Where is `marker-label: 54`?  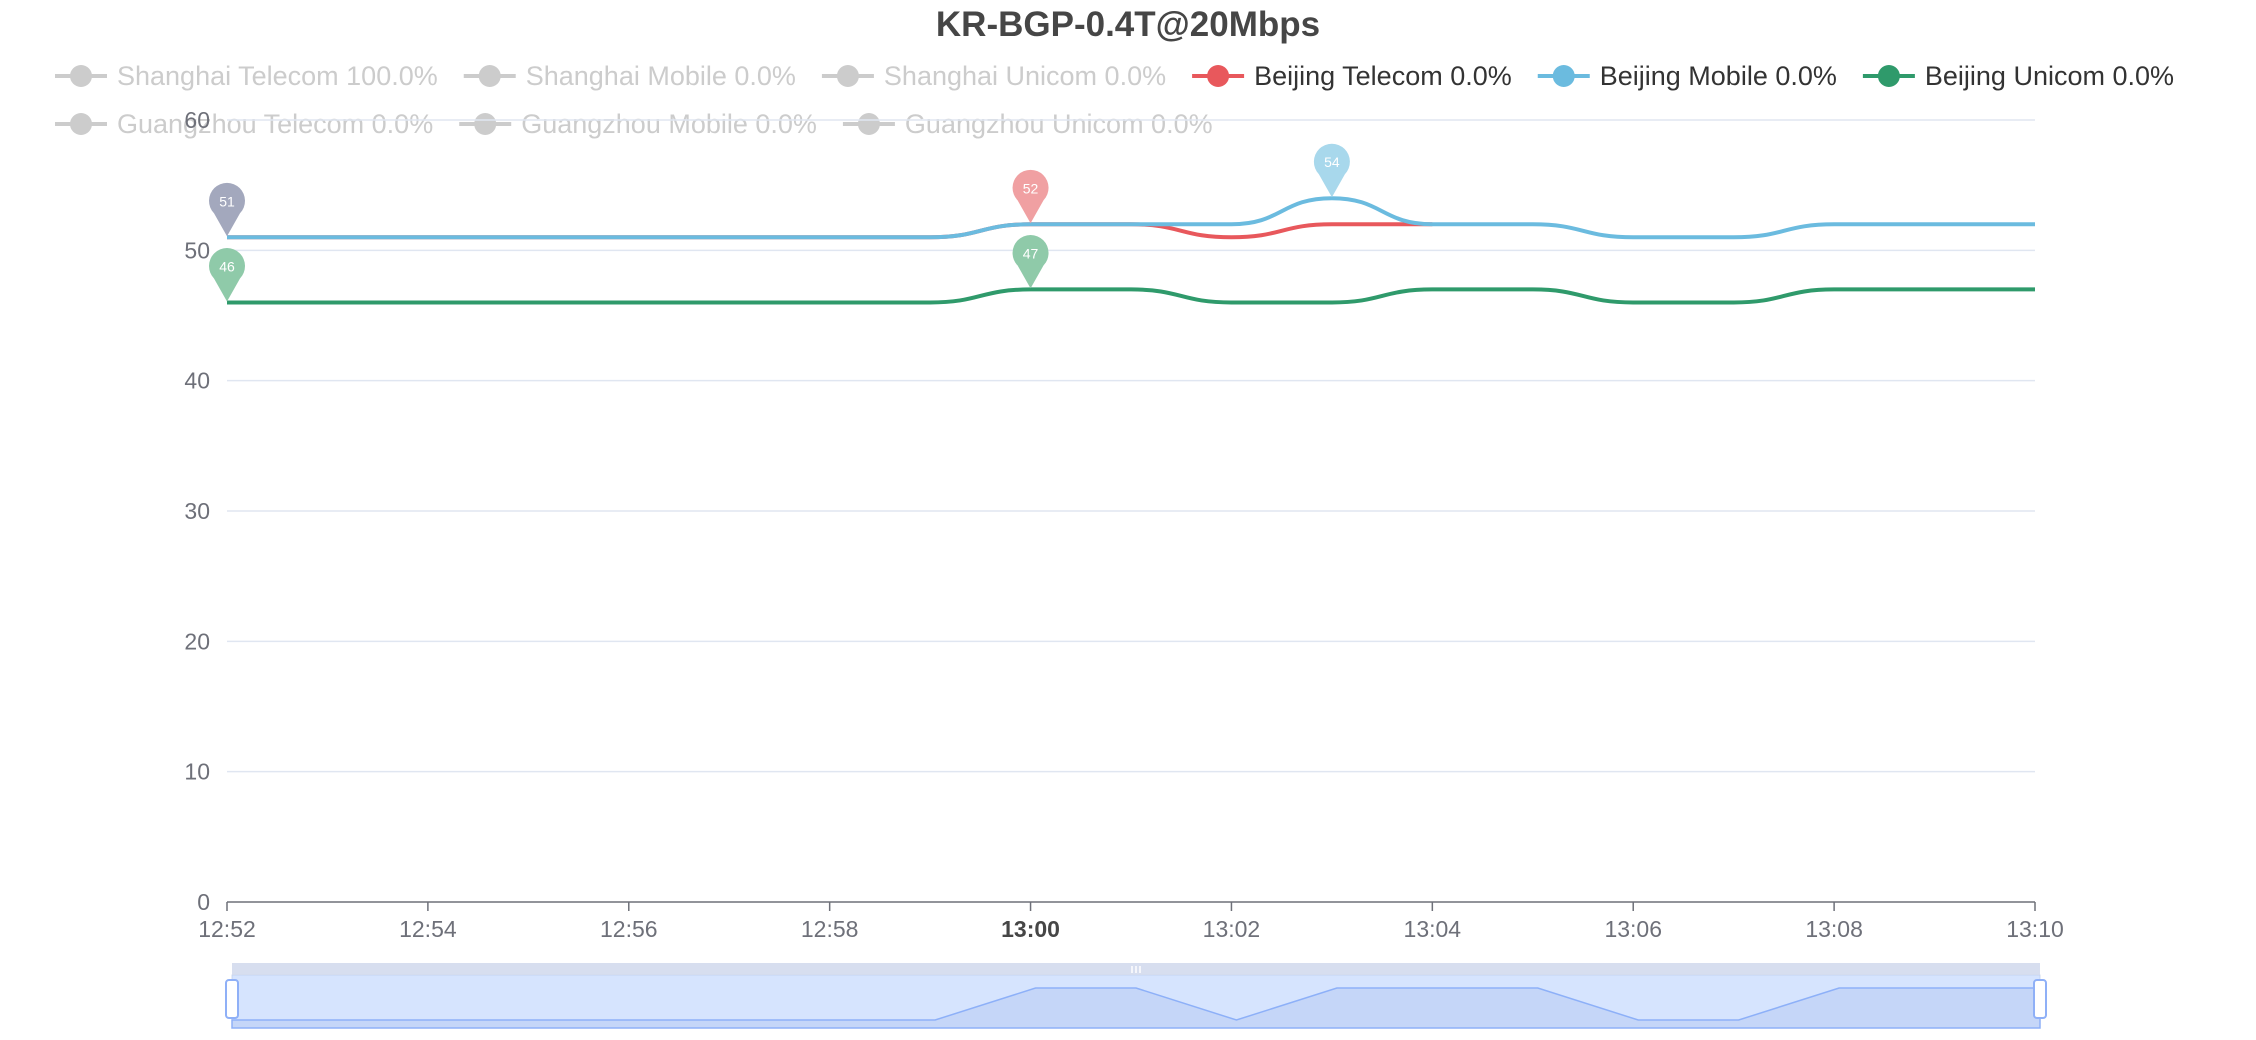
marker-label: 54 is located at coordinates (1332, 162).